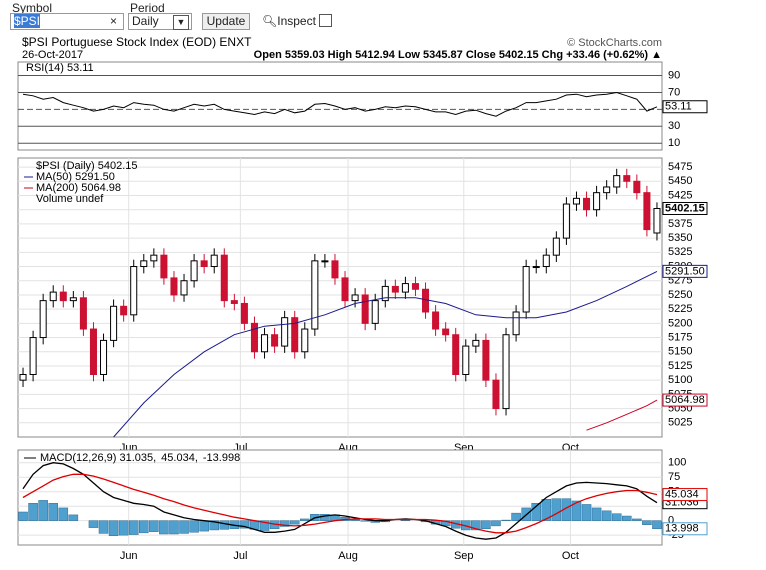  Describe the element at coordinates (678, 107) in the screenshot. I see `last-value-label: 53.11` at that location.